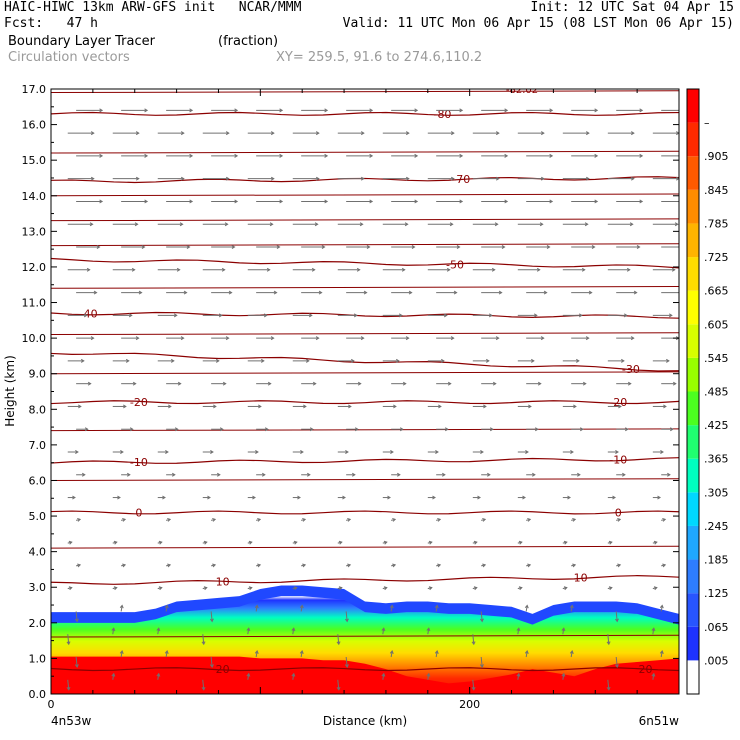 The height and width of the screenshot is (740, 740). I want to click on y-tick-label: 9.0, so click(38, 374).